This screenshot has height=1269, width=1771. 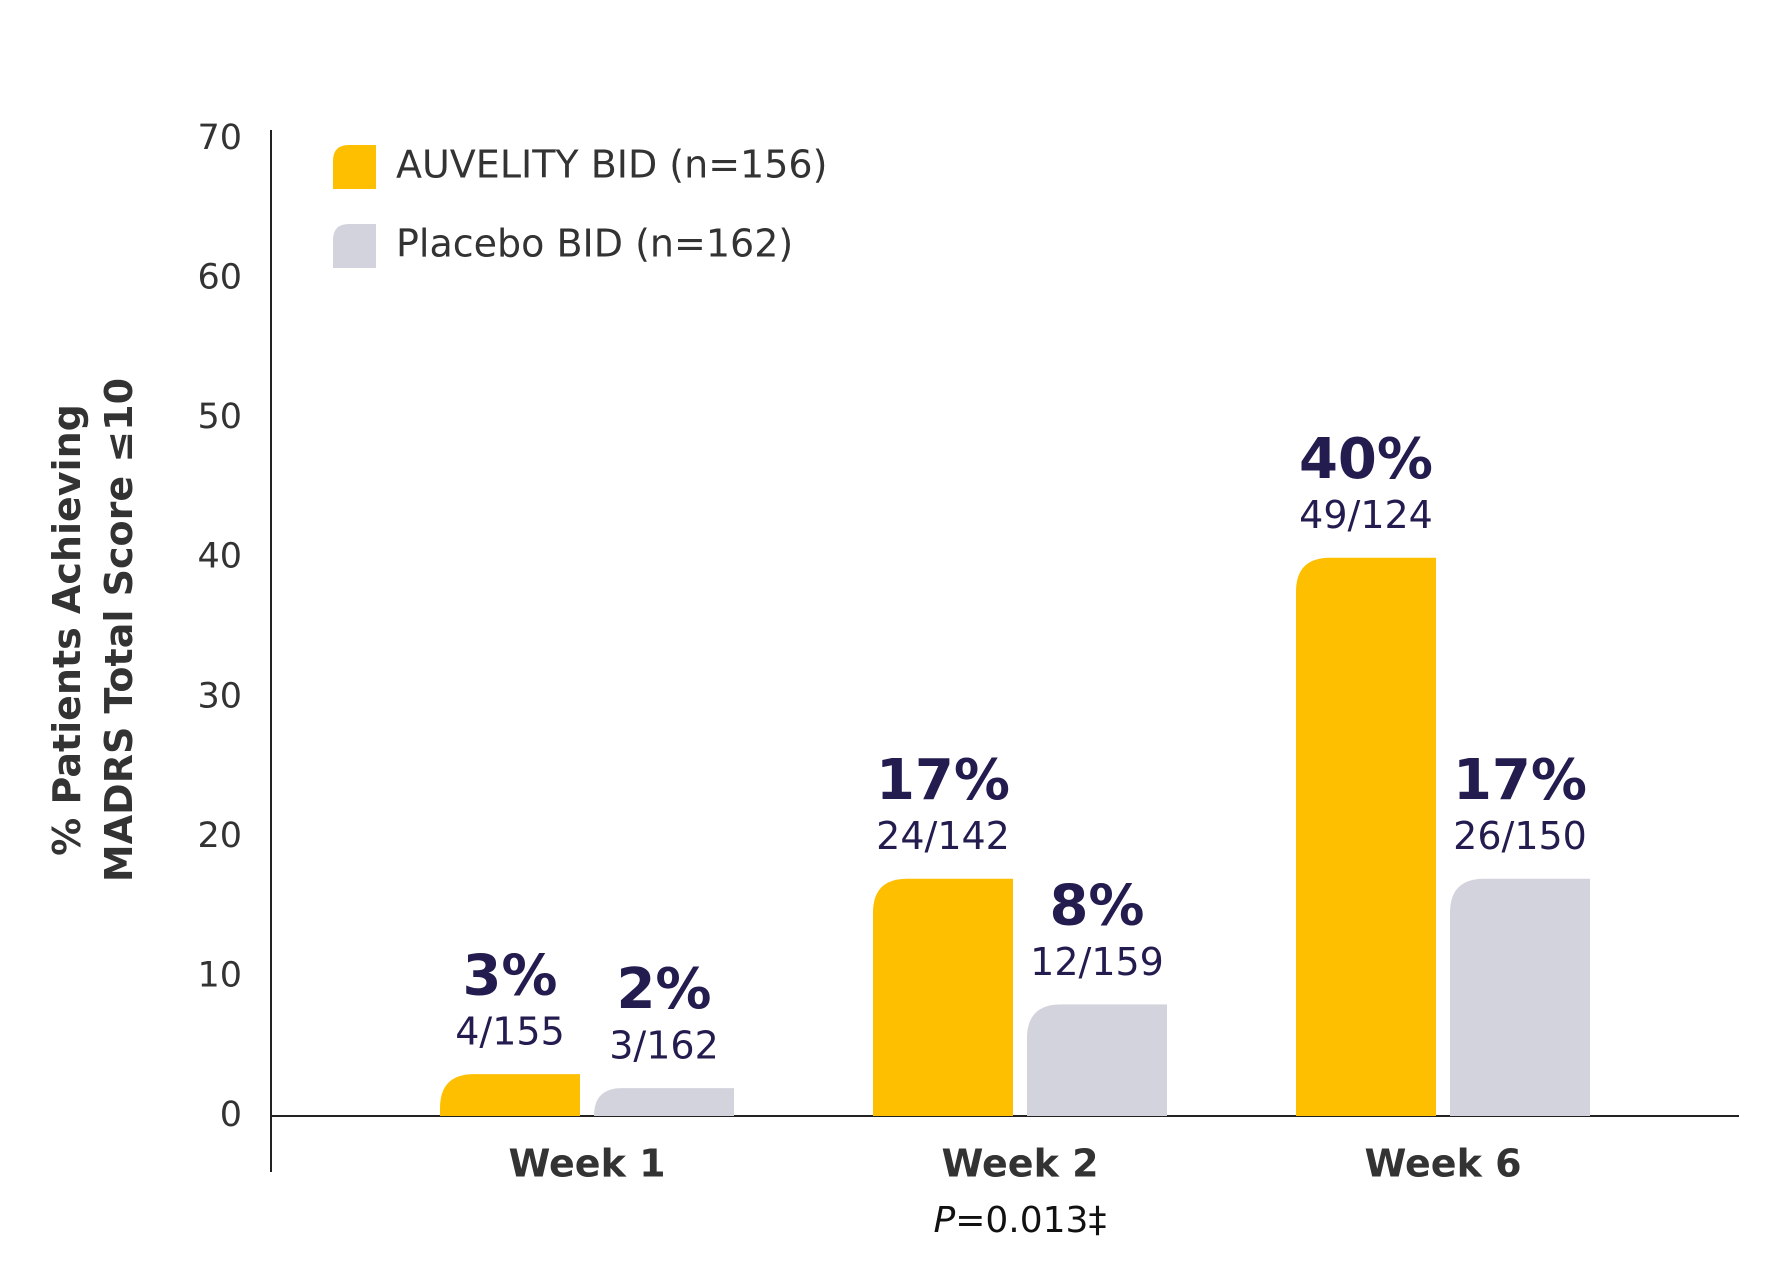 I want to click on value-label: 40%, so click(x=1366, y=459).